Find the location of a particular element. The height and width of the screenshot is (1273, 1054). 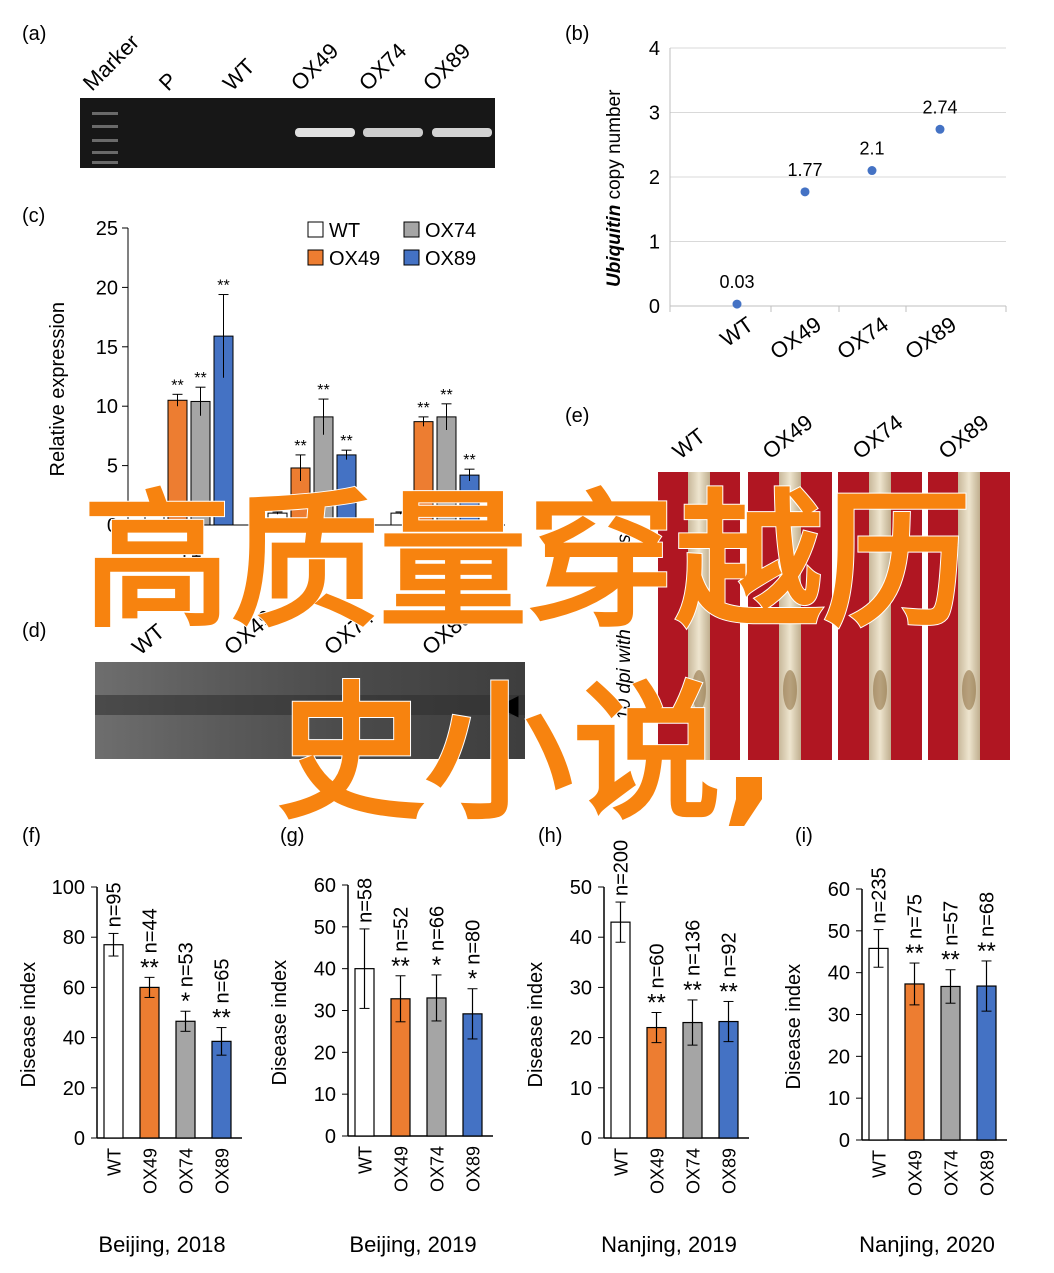

panel-d-label: (d) is located at coordinates (34, 631).